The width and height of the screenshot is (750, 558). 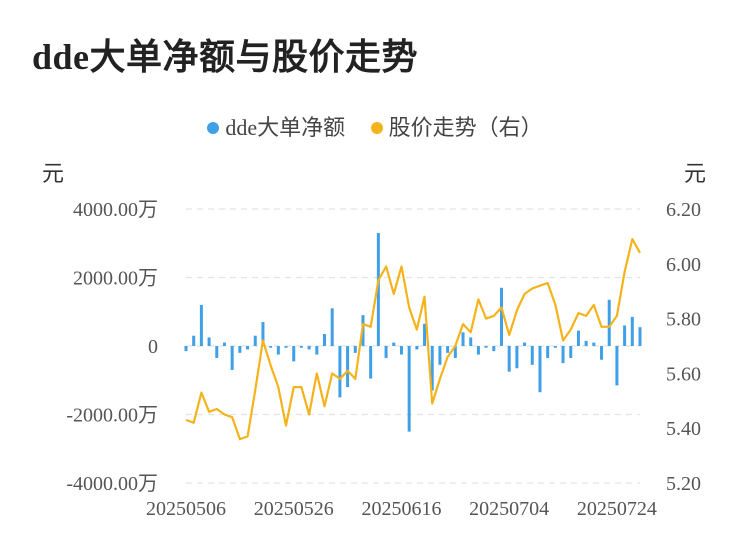 What do you see at coordinates (186, 509) in the screenshot?
I see `x-axis-tick-label: 20250506` at bounding box center [186, 509].